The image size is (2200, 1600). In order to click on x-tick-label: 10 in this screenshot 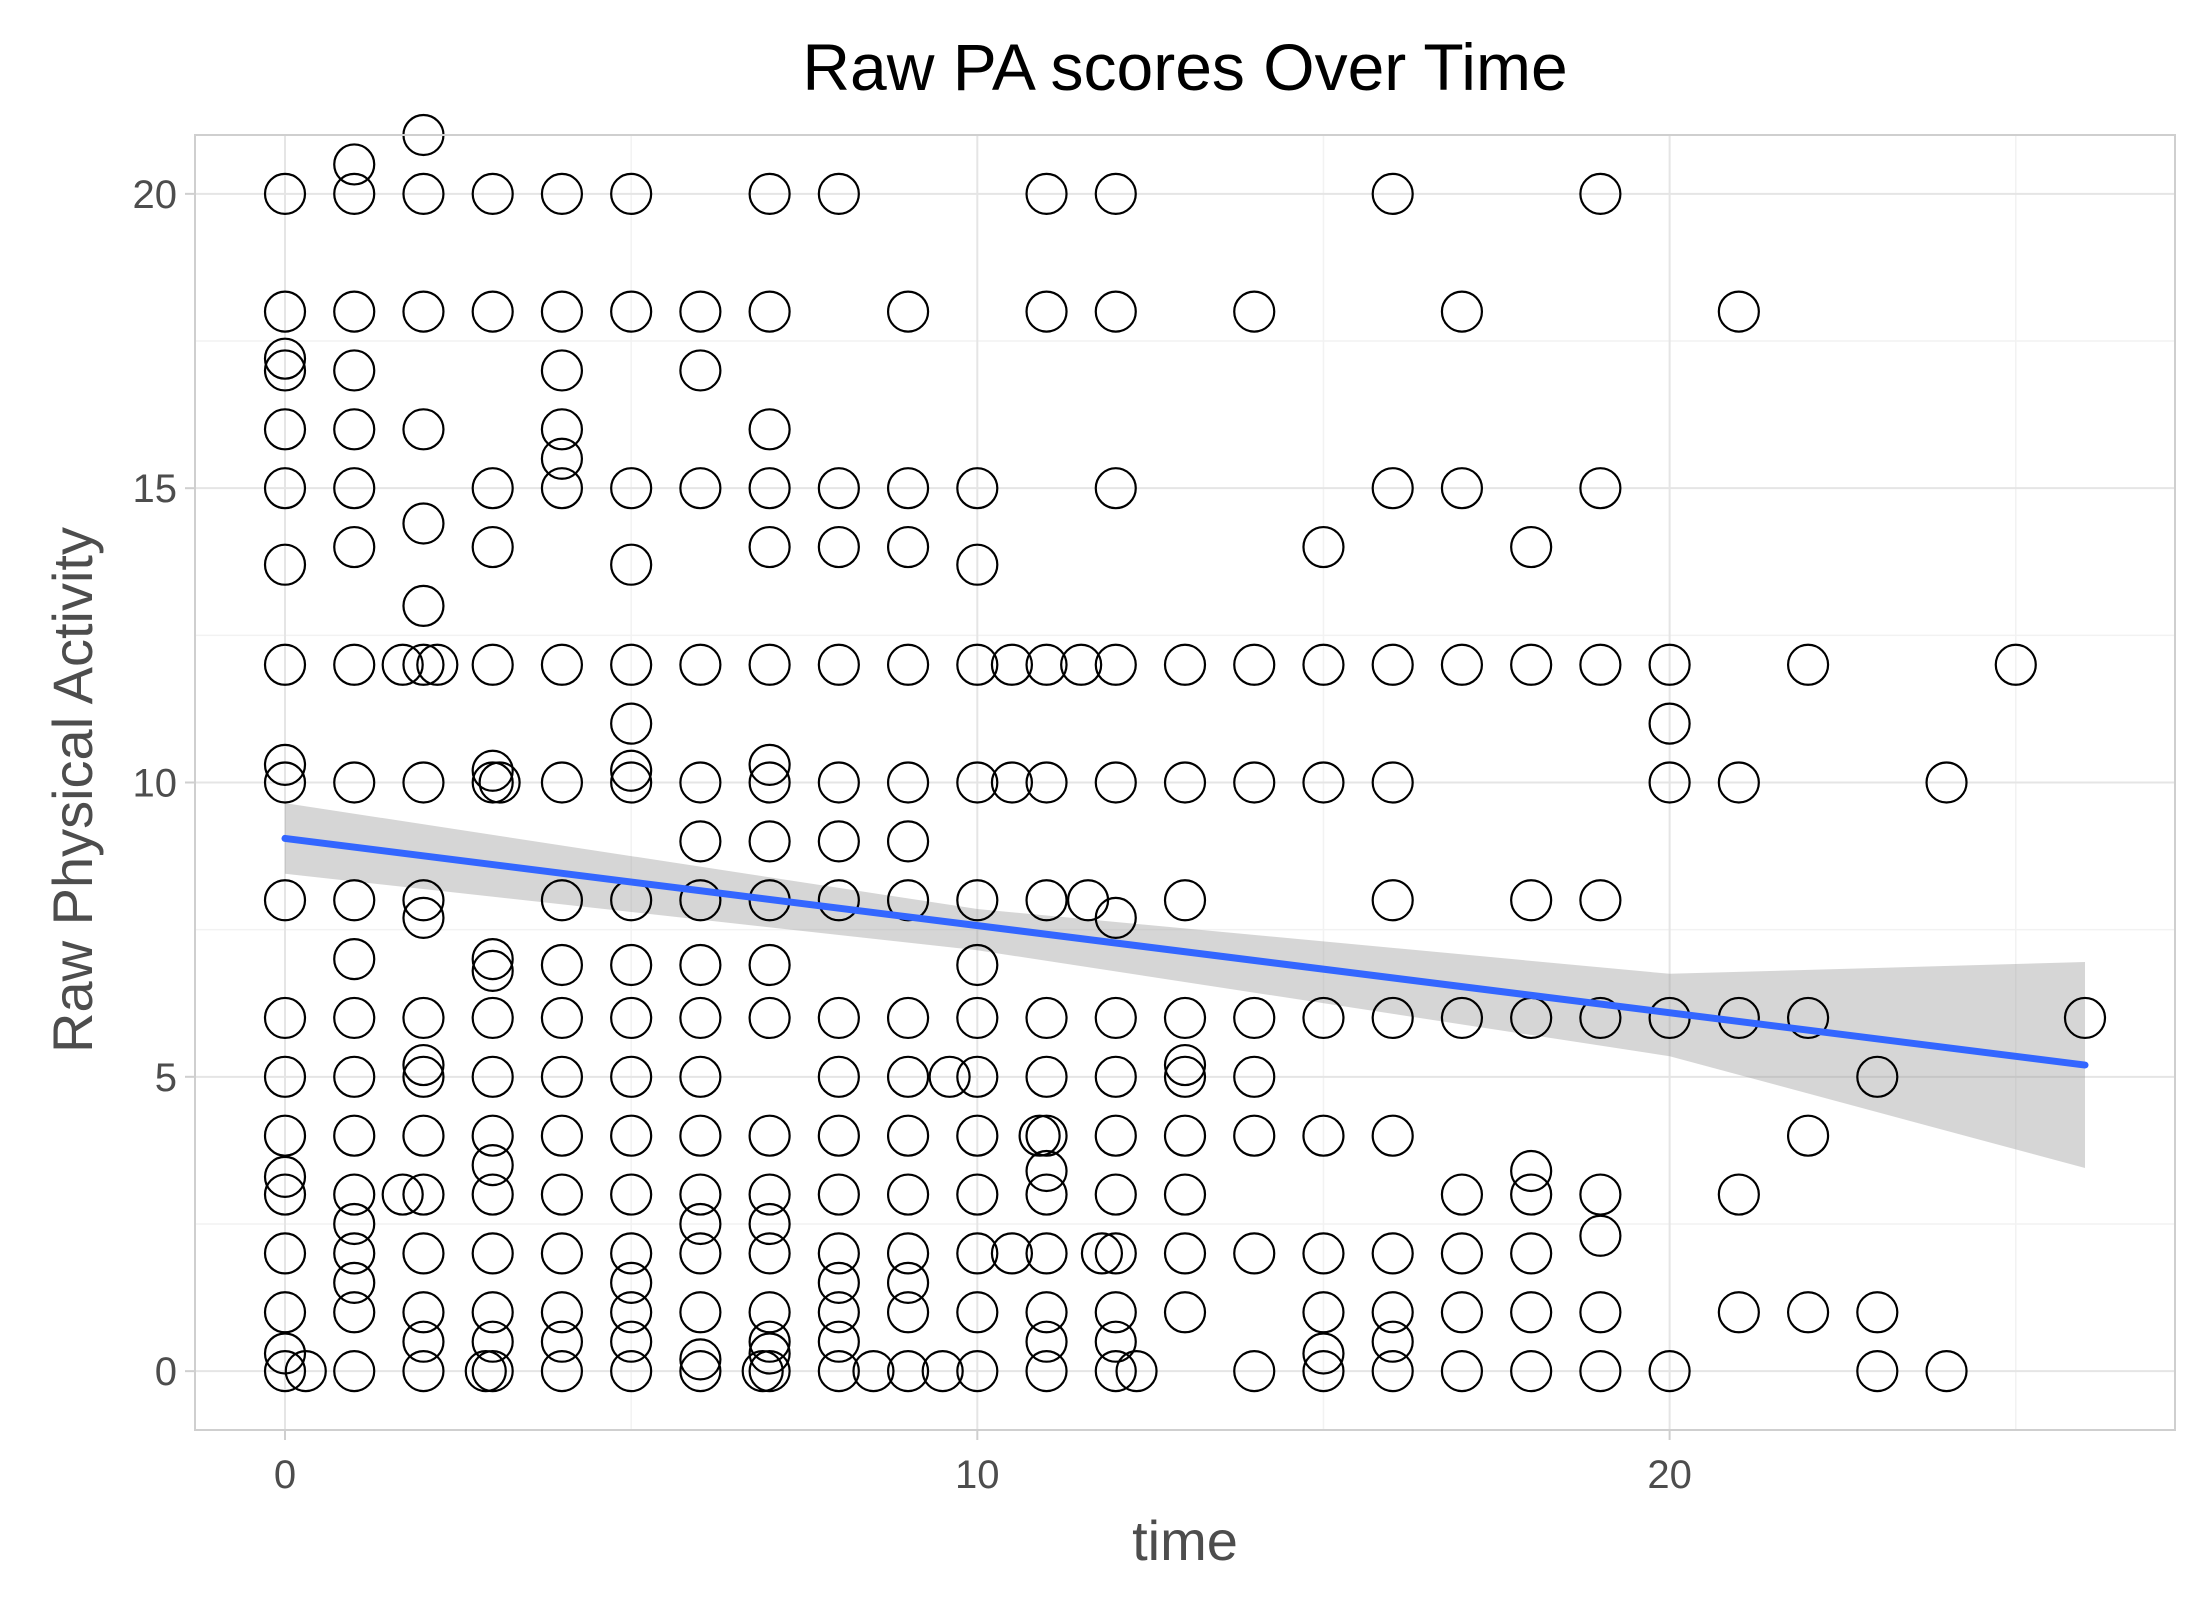, I will do `click(977, 1475)`.